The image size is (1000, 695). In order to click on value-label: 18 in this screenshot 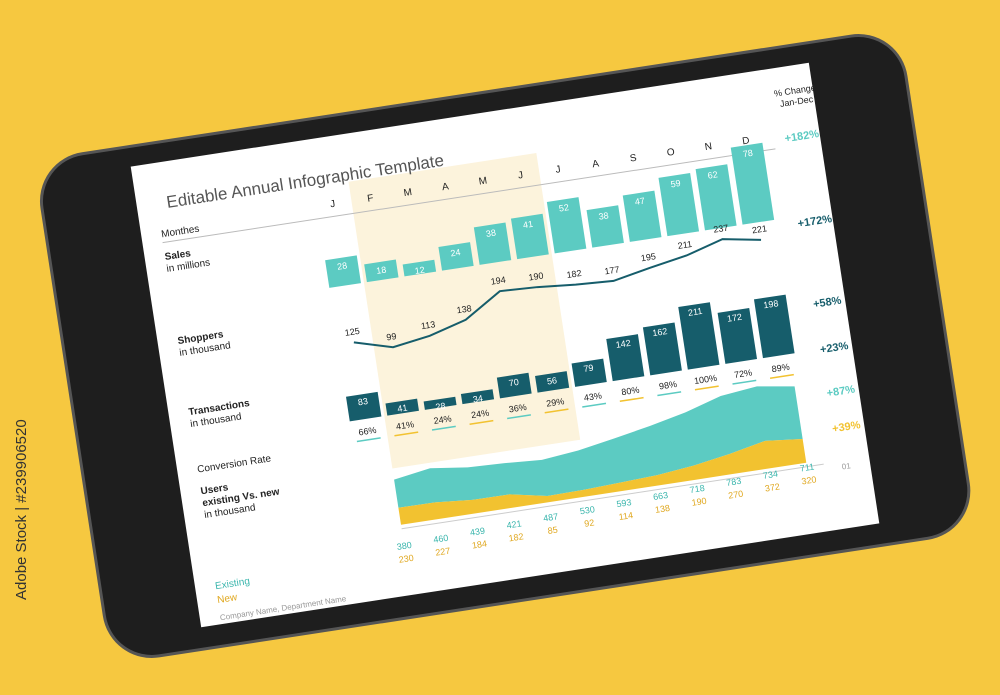, I will do `click(381, 270)`.